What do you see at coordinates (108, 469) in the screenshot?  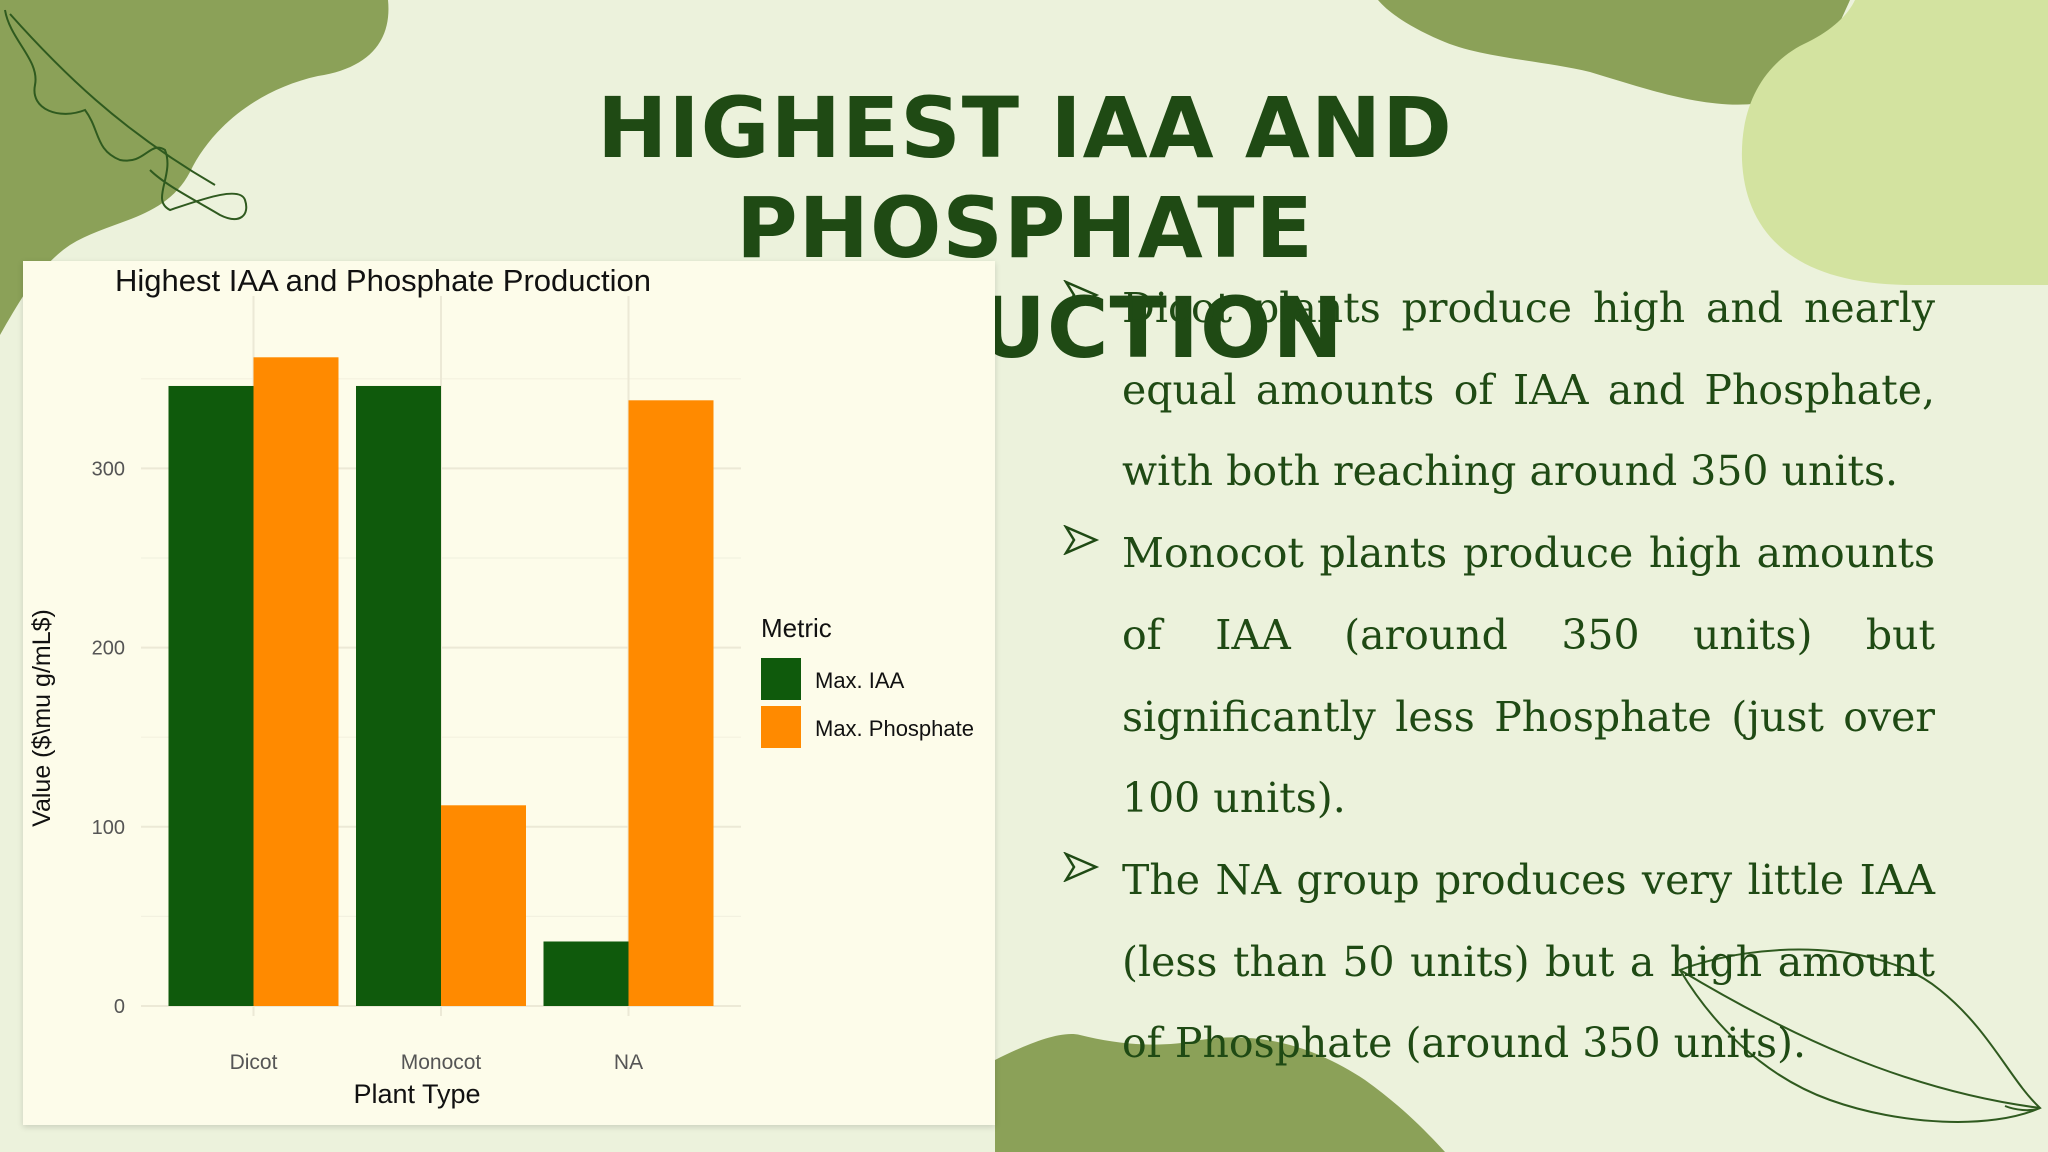 I see `y-tick-label: 300` at bounding box center [108, 469].